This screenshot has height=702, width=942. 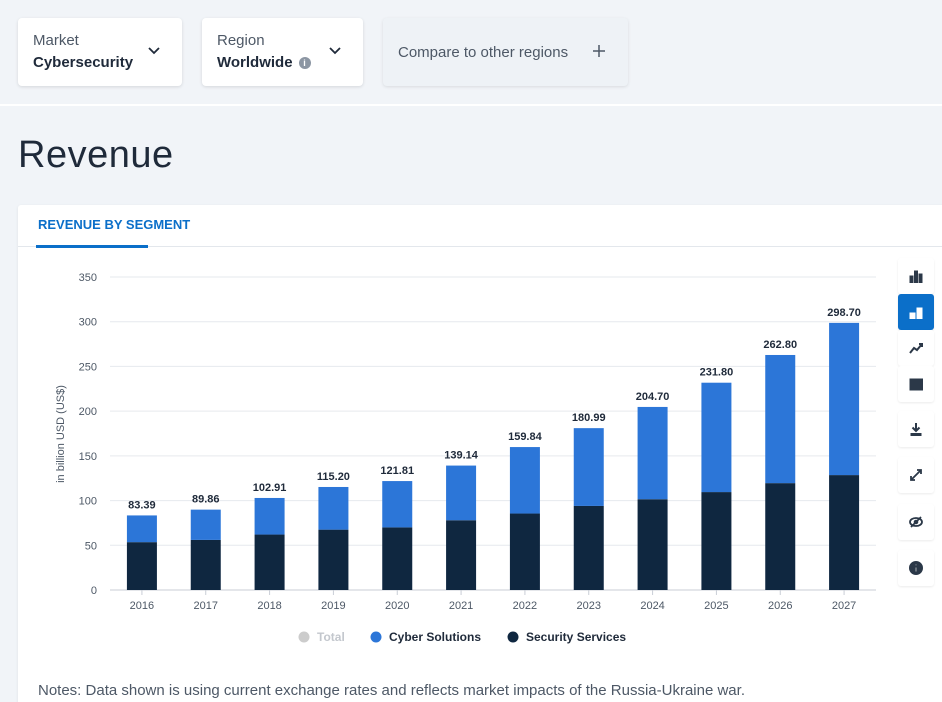 What do you see at coordinates (599, 51) in the screenshot?
I see `plus-icon` at bounding box center [599, 51].